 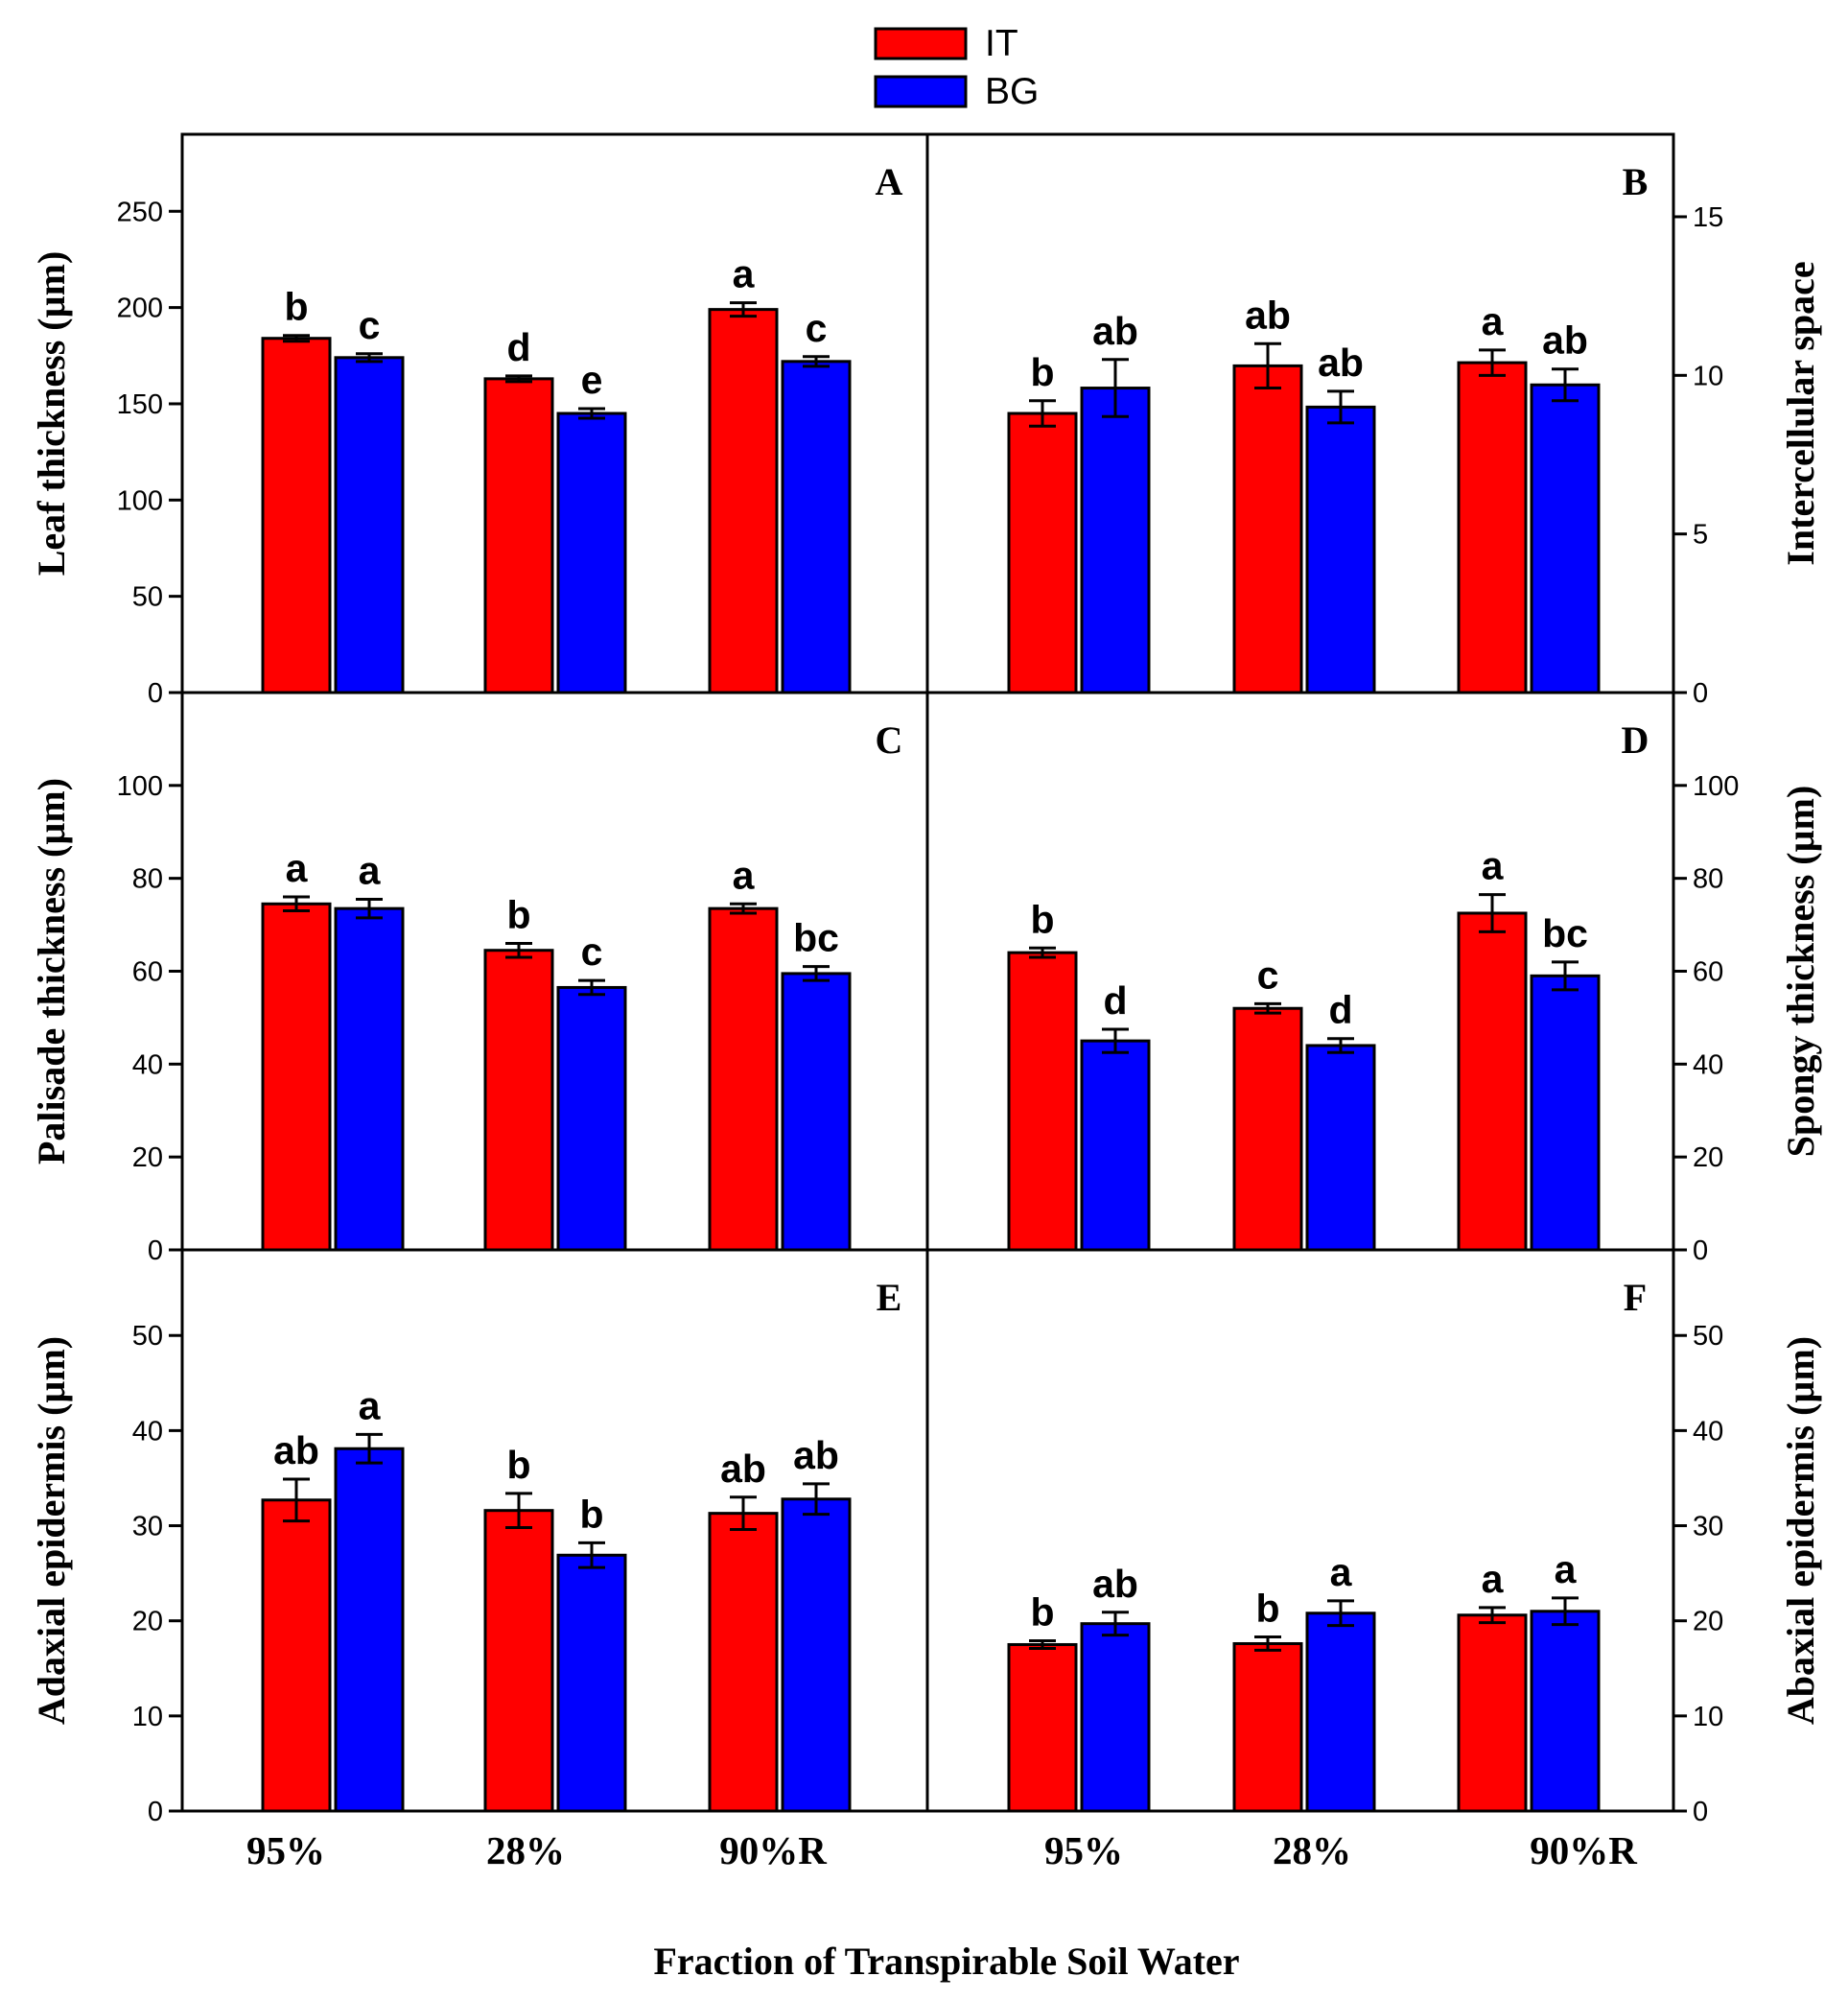 What do you see at coordinates (773, 1850) in the screenshot?
I see `x-category-label: 90%R` at bounding box center [773, 1850].